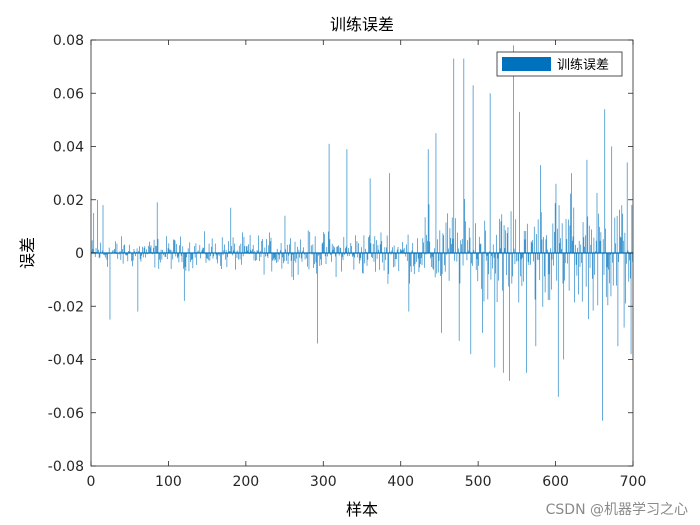 This screenshot has width=700, height=525. What do you see at coordinates (27, 253) in the screenshot?
I see `y-axis-label: 误差` at bounding box center [27, 253].